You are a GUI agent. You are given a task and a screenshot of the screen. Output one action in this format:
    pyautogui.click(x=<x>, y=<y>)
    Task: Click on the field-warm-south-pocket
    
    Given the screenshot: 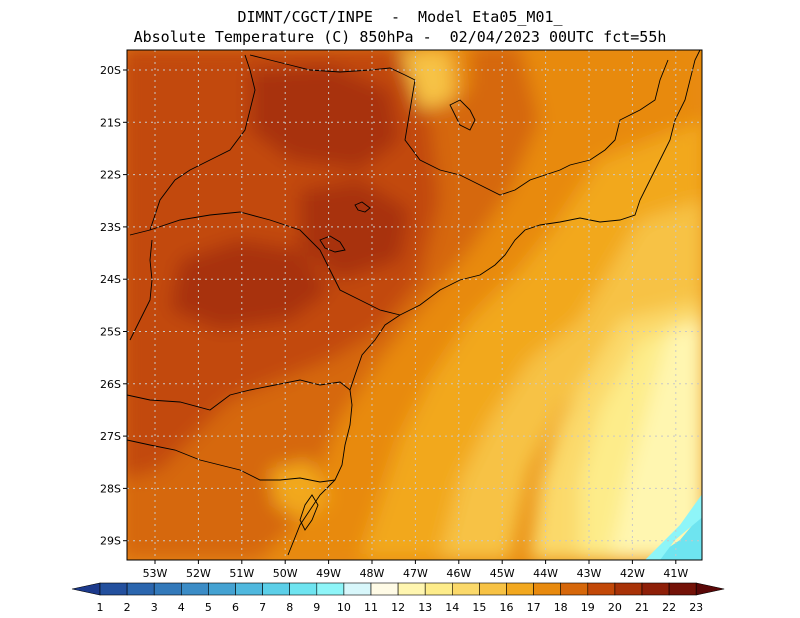 What is the action you would take?
    pyautogui.click(x=300, y=490)
    